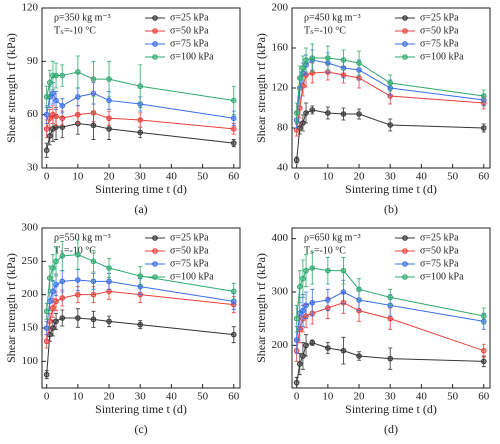  Describe the element at coordinates (283, 168) in the screenshot. I see `y-tick-label: 40` at that location.